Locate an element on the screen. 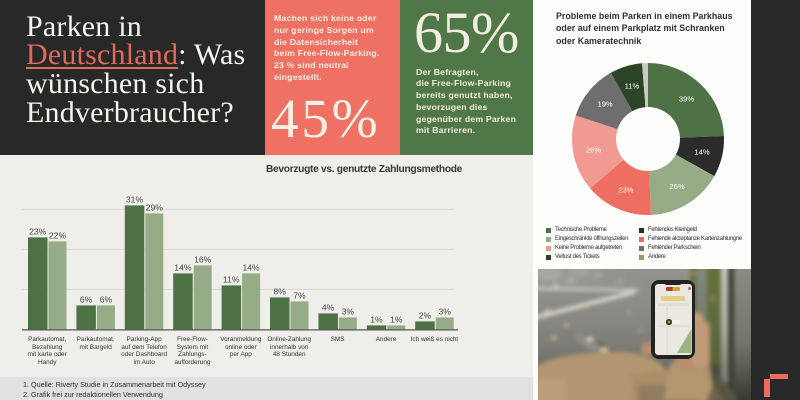  svg-text: 22% is located at coordinates (58, 235).